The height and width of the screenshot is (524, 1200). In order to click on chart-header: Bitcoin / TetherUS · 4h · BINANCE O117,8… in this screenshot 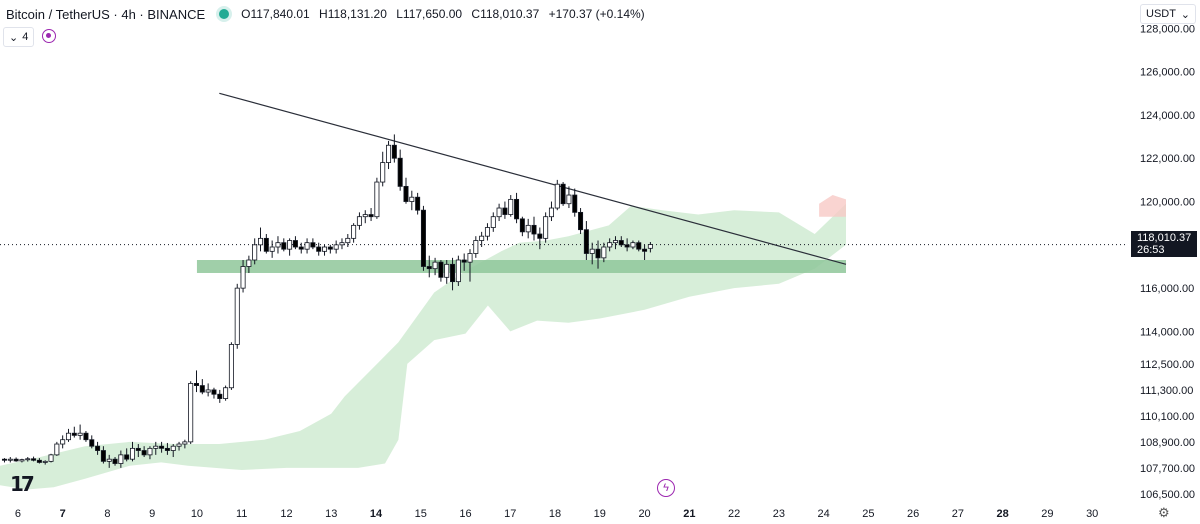, I will do `click(322, 14)`.